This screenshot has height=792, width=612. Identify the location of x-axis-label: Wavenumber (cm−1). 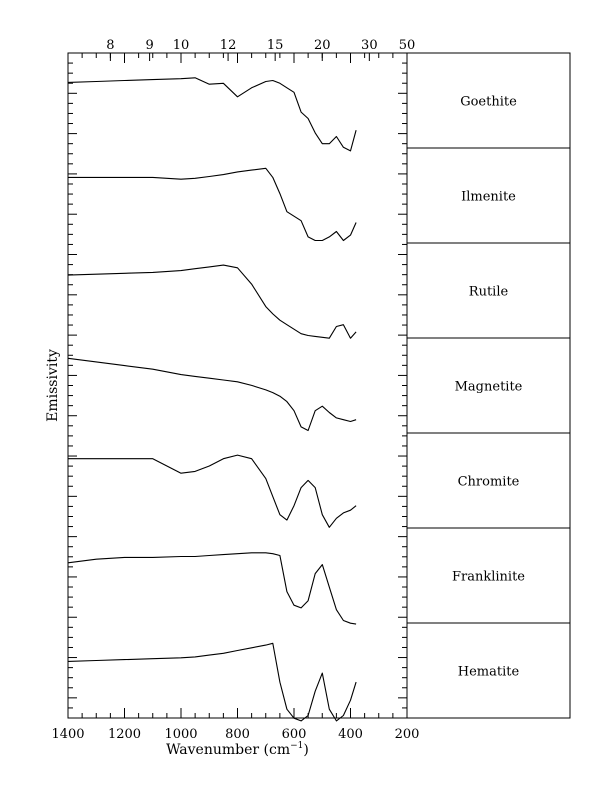
(237, 749).